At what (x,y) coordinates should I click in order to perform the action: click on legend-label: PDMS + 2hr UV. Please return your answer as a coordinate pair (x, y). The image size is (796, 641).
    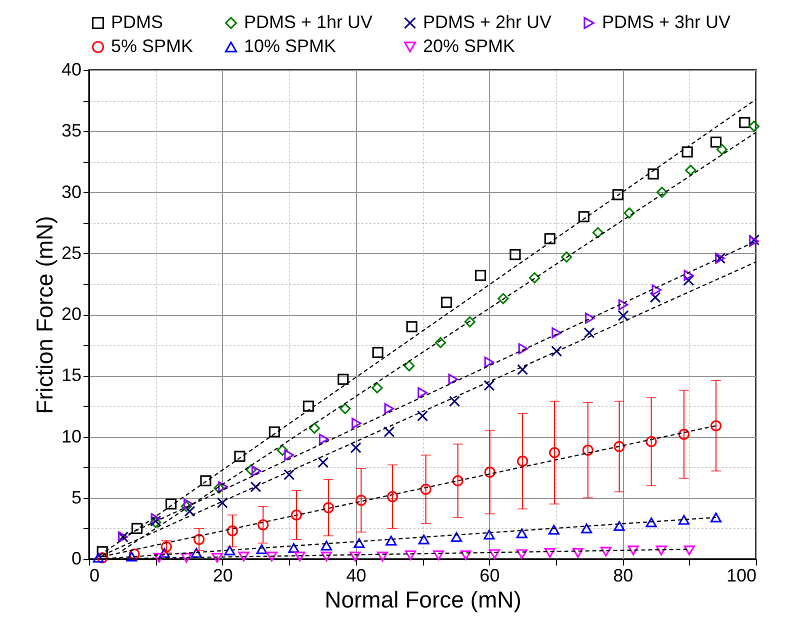
    Looking at the image, I should click on (487, 22).